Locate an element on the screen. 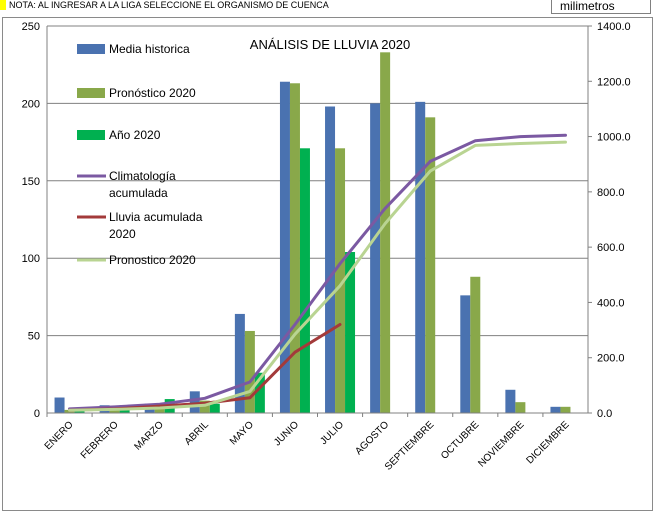 The height and width of the screenshot is (513, 655). y2-tick-label: 1400.0 is located at coordinates (614, 27).